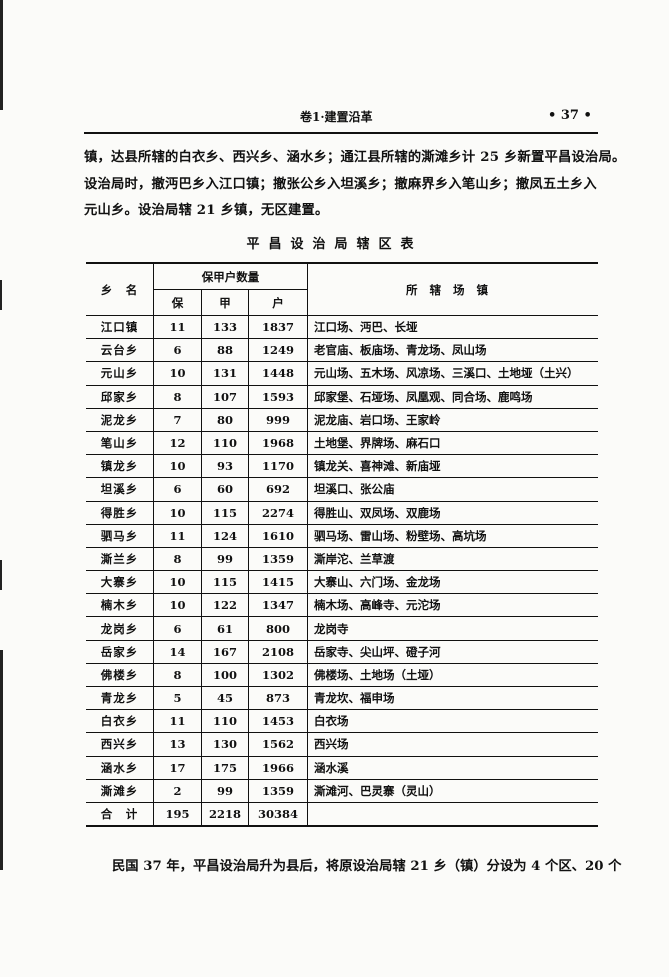 The width and height of the screenshot is (669, 977). What do you see at coordinates (452, 559) in the screenshot?
I see `cell-places: 澌岸沱、兰草渡` at bounding box center [452, 559].